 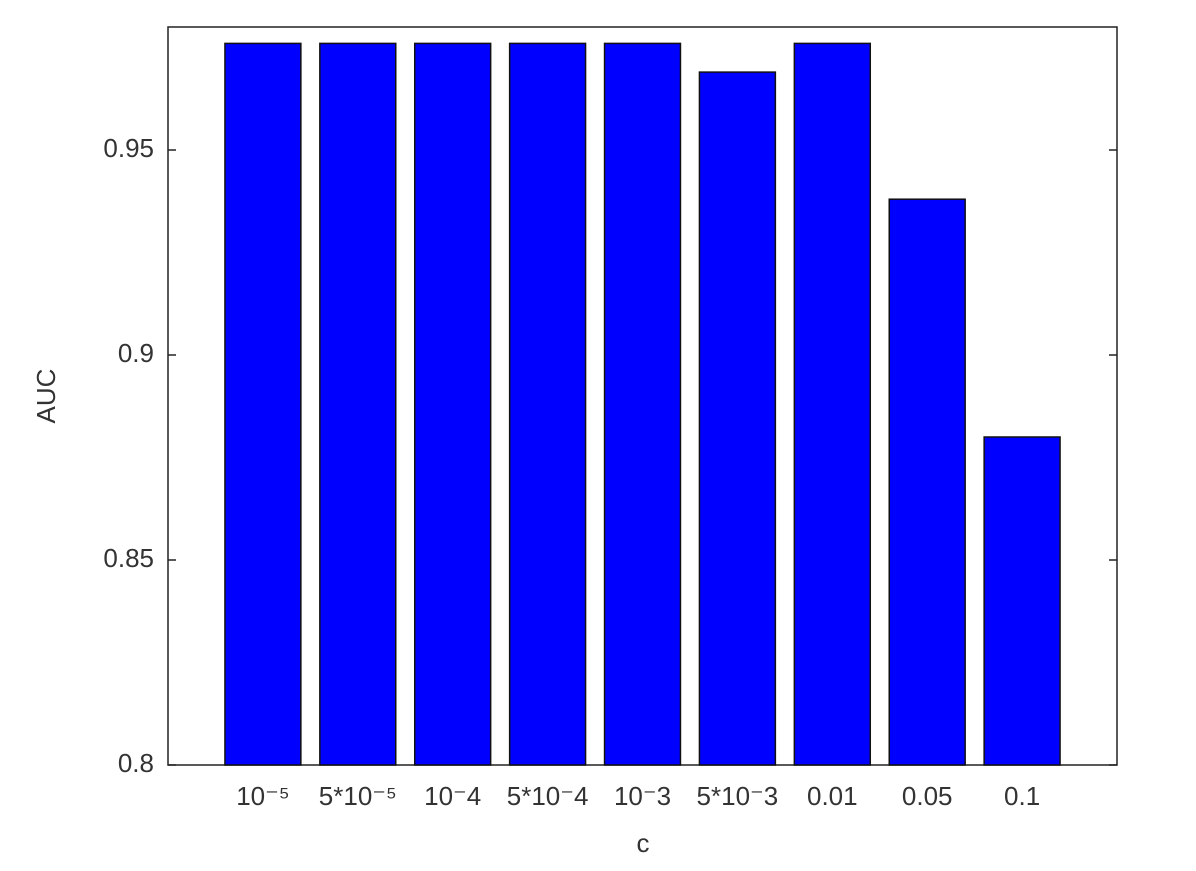 What do you see at coordinates (358, 796) in the screenshot?
I see `x-tick-label: 5*10⁻⁵` at bounding box center [358, 796].